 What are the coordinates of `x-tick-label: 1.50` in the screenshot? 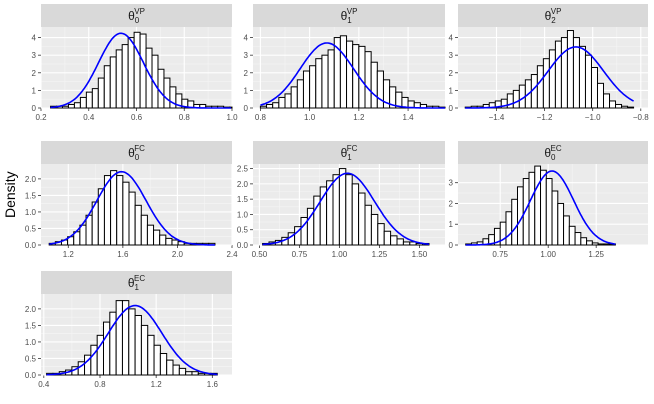 It's located at (420, 254).